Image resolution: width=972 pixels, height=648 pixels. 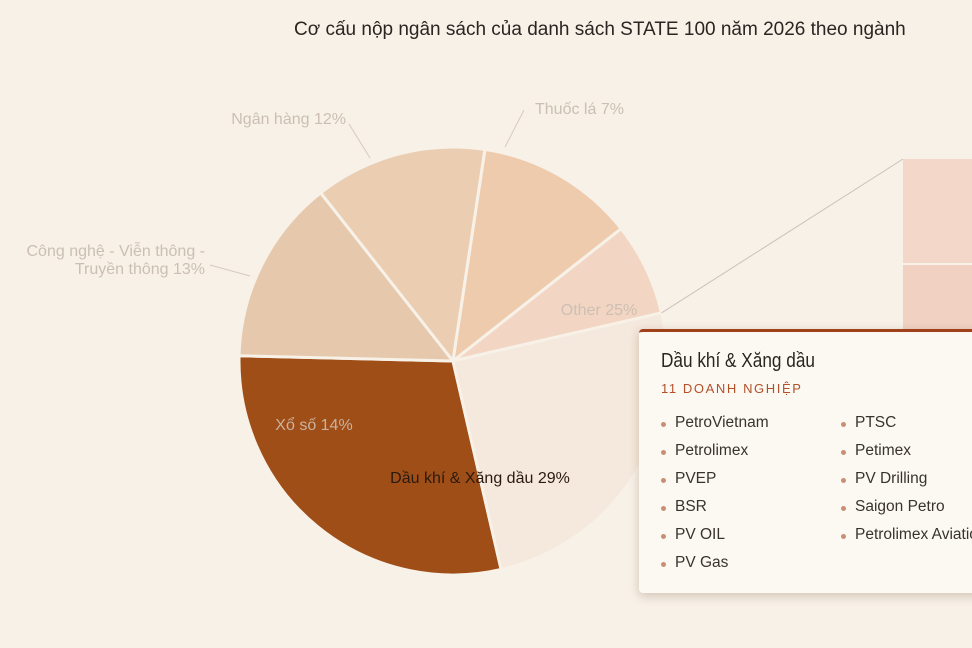 What do you see at coordinates (537, 255) in the screenshot?
I see `pie-slice-ng-n-h-ng` at bounding box center [537, 255].